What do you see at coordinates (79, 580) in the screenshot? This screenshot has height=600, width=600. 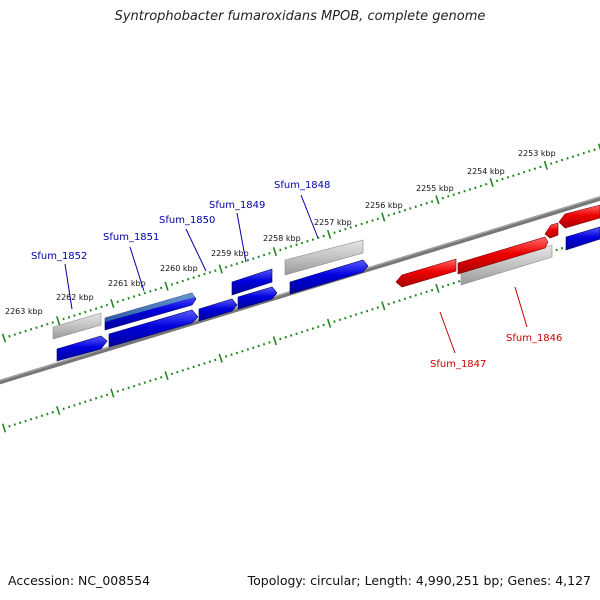 I see `accession-text: Accession: NC_008554` at bounding box center [79, 580].